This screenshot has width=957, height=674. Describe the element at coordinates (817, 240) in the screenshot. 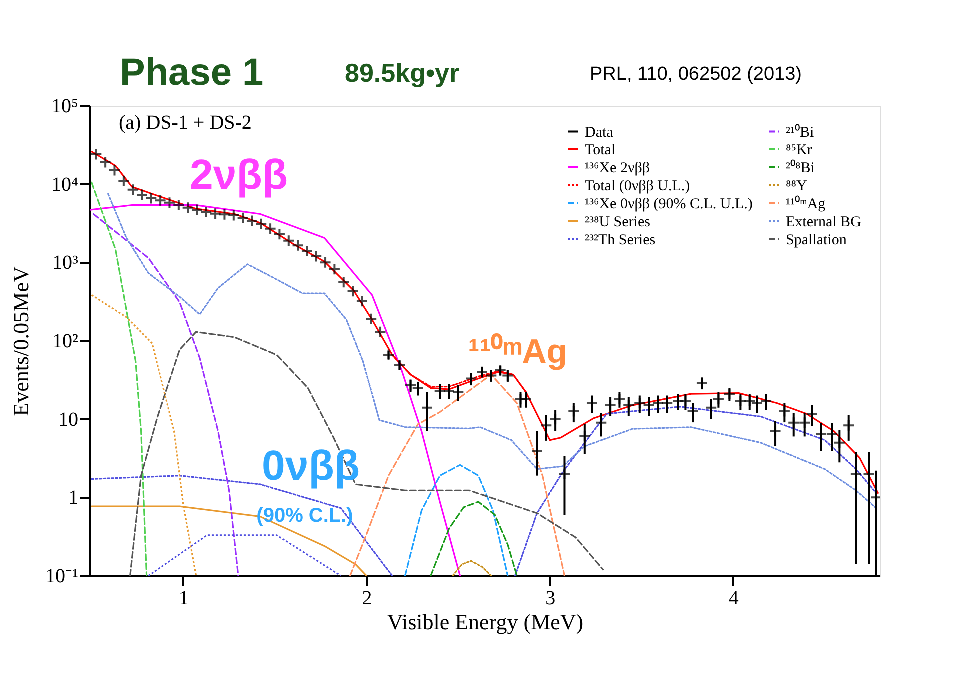

I see `legend-label: Spallation` at that location.